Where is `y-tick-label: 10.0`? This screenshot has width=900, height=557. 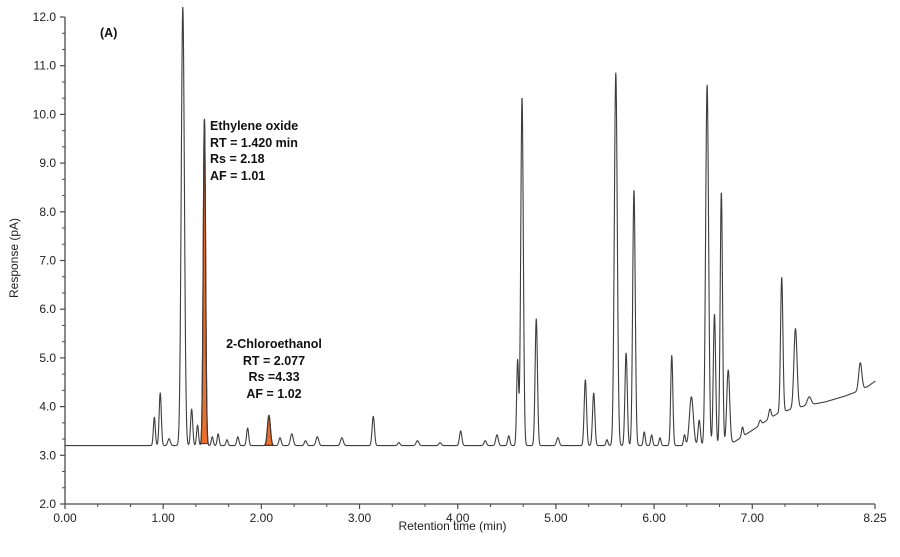 y-tick-label: 10.0 is located at coordinates (45, 114).